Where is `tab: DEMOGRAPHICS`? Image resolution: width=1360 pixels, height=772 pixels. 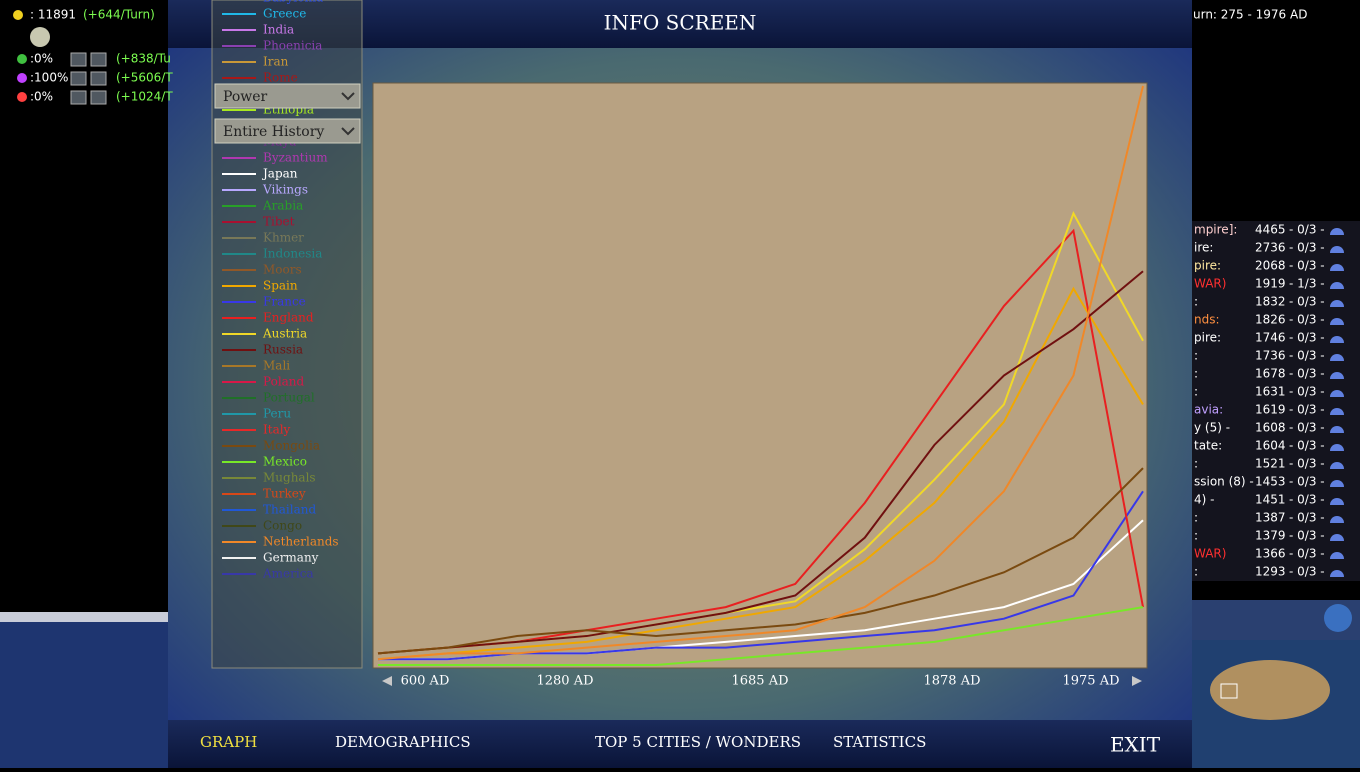 tab: DEMOGRAPHICS is located at coordinates (403, 742).